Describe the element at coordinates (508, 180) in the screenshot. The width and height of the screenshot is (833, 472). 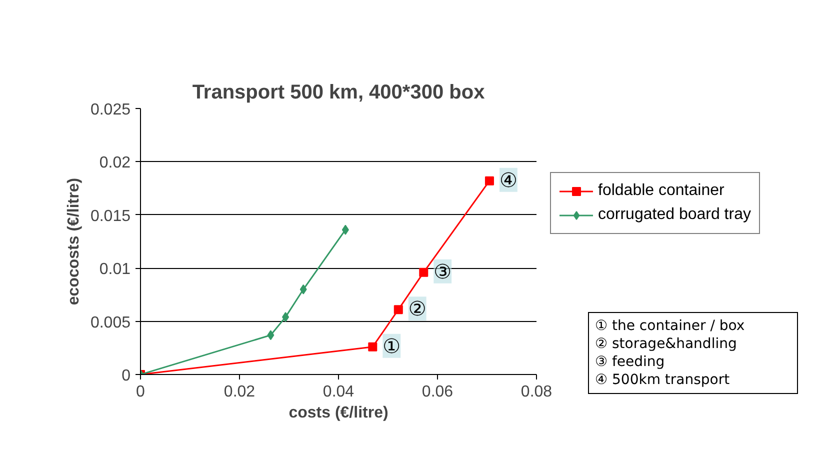
I see `annotation: ④` at that location.